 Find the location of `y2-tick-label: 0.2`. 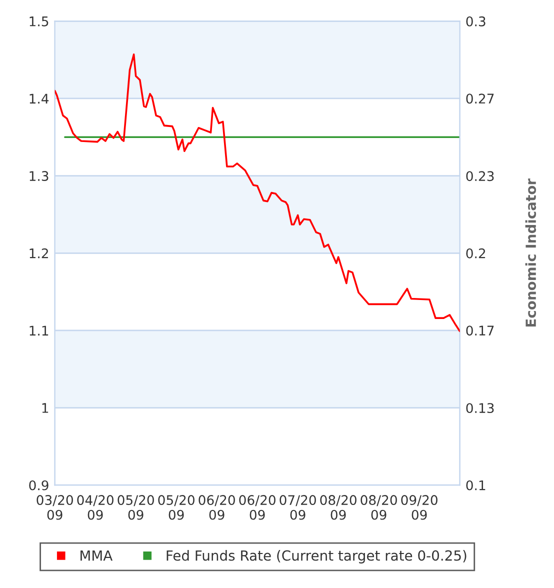

y2-tick-label: 0.2 is located at coordinates (476, 253).